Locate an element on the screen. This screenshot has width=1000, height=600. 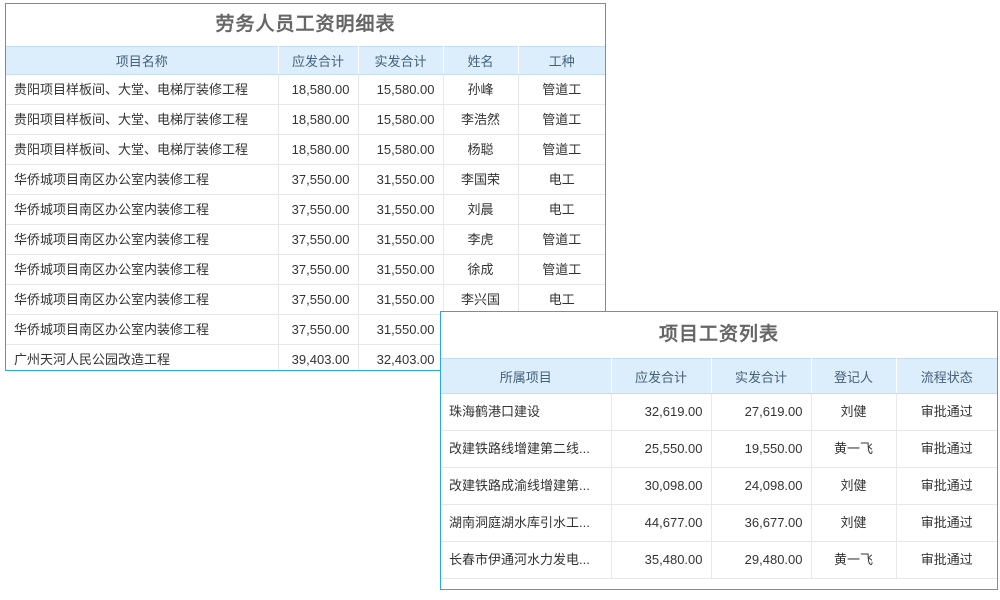
cell-paid: 29,480.00 is located at coordinates (761, 560).